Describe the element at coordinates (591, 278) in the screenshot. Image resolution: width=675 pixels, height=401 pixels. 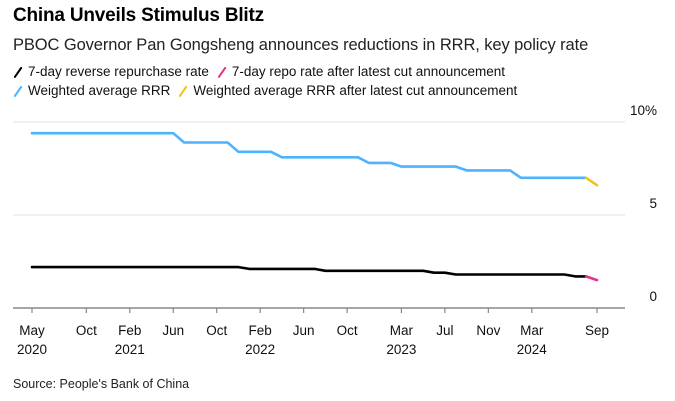
I see `series-line-repo-after-cut` at that location.